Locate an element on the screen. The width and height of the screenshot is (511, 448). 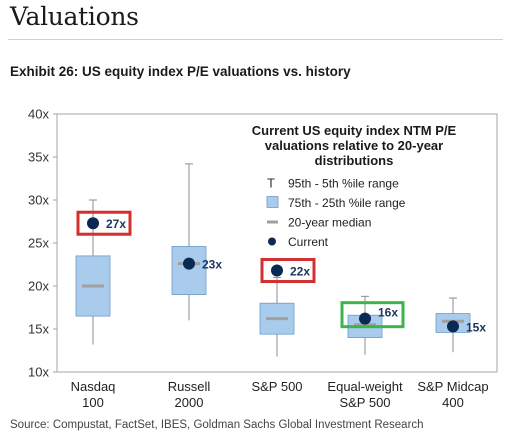
legend-whisker-marker: T is located at coordinates (271, 183).